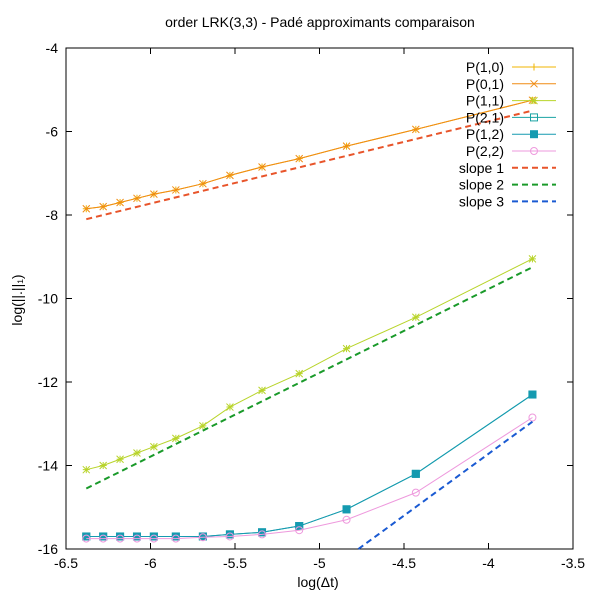 The width and height of the screenshot is (600, 600). I want to click on y-tick-label: -6, so click(52, 132).